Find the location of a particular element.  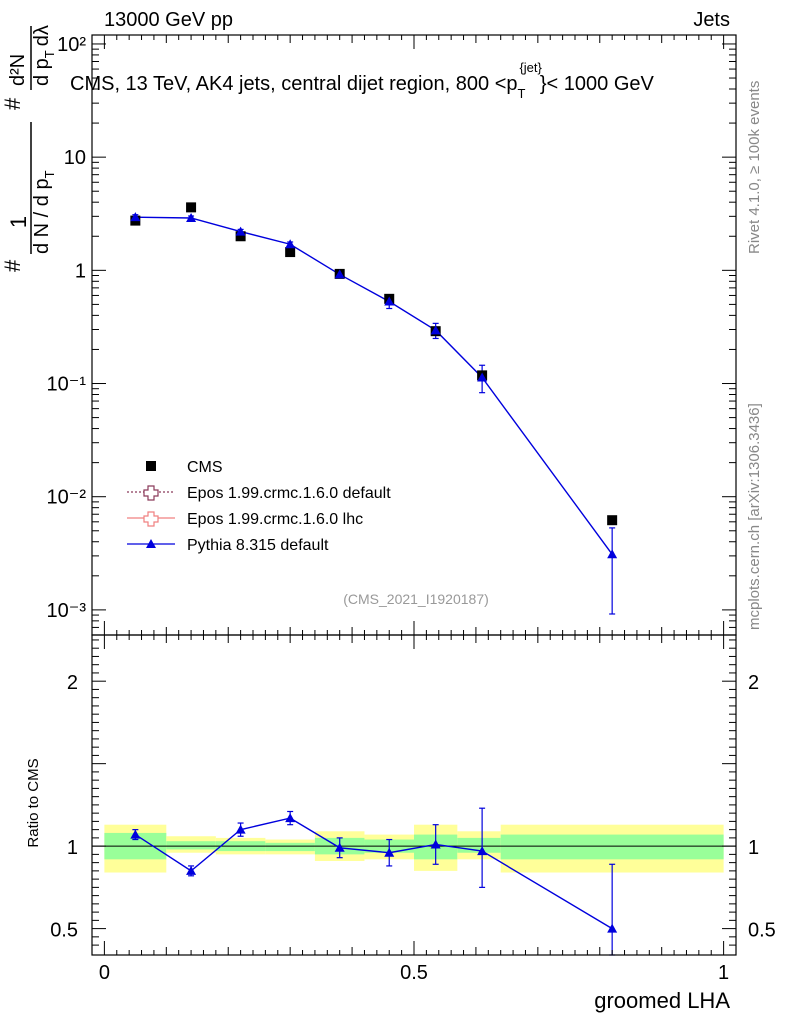

y-tick-label: 10⁻³ is located at coordinates (67, 611).